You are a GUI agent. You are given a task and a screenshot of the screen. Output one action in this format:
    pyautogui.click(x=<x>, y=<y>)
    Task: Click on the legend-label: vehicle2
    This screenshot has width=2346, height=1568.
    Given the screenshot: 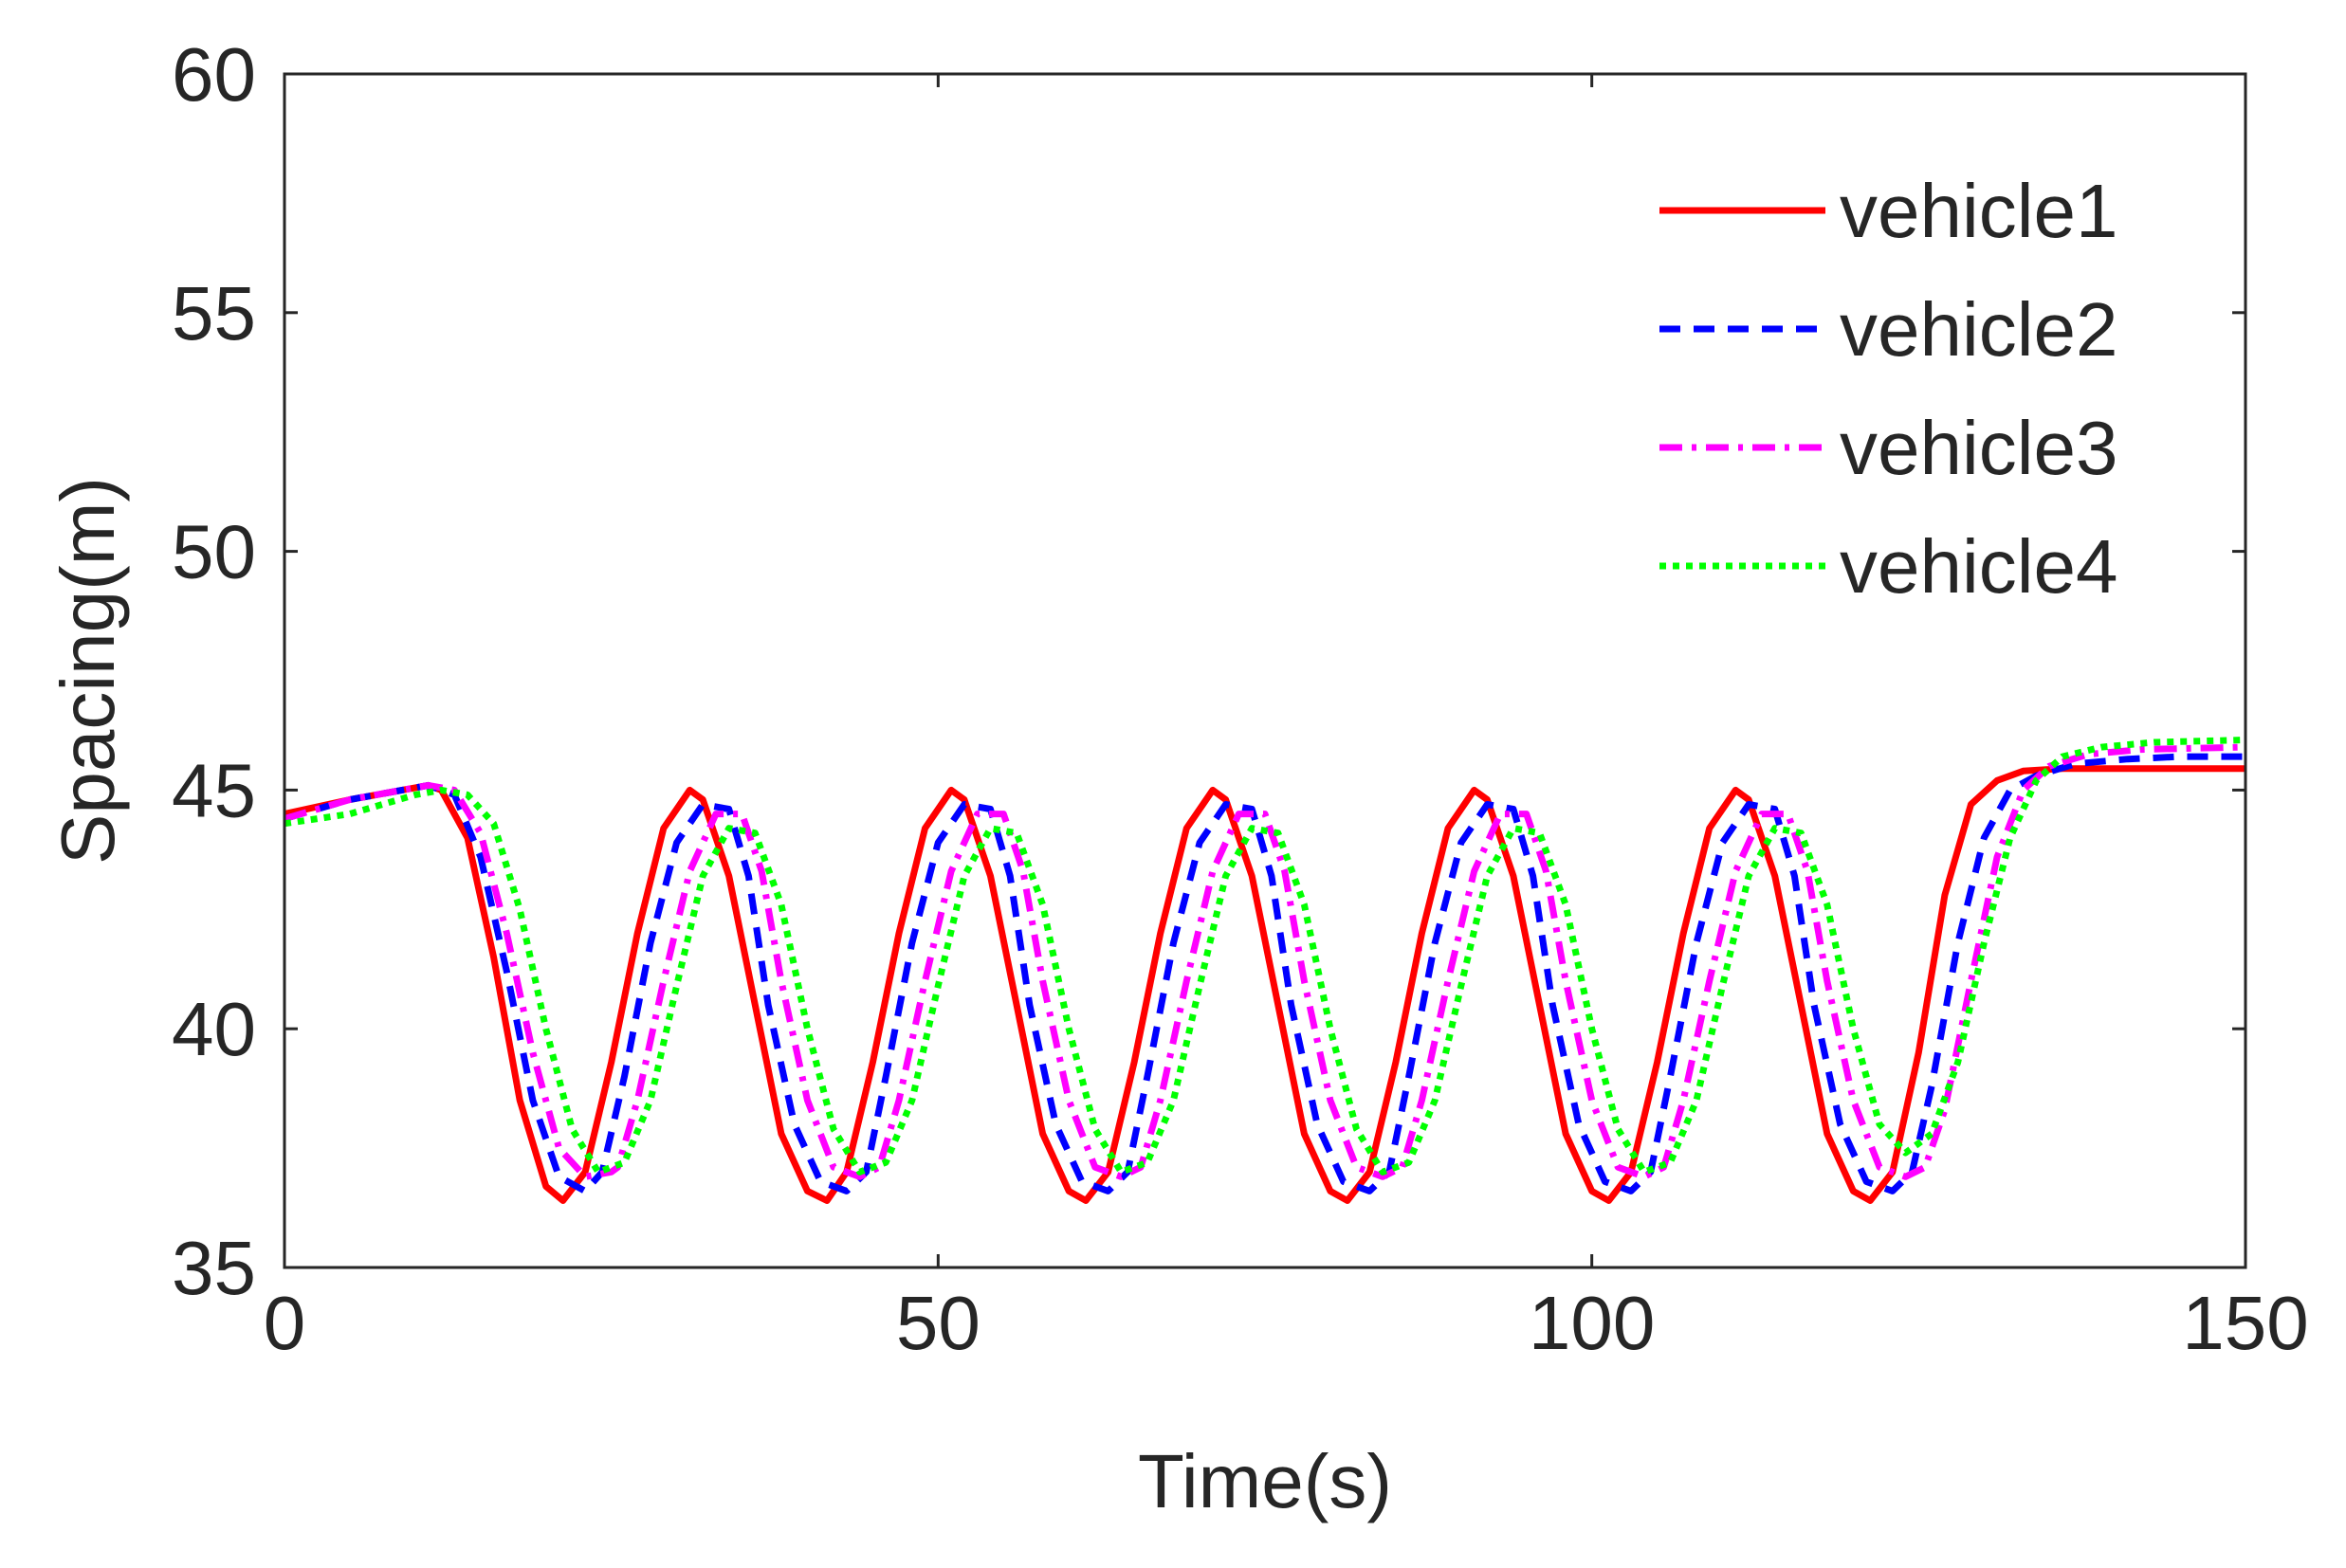 What is the action you would take?
    pyautogui.click(x=1979, y=329)
    